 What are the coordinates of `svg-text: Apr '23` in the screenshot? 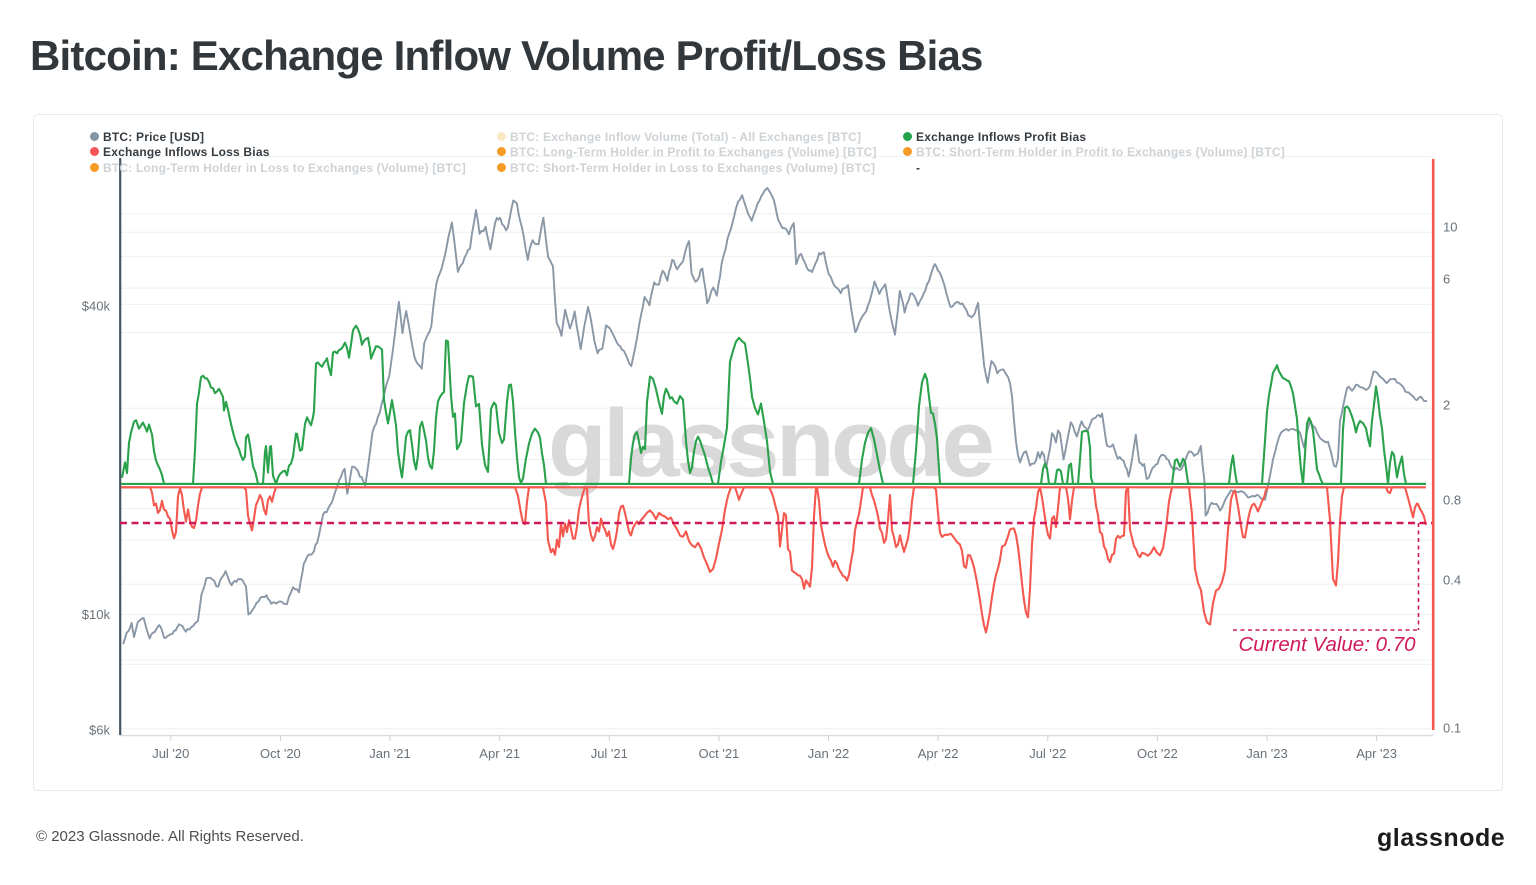 It's located at (1376, 753).